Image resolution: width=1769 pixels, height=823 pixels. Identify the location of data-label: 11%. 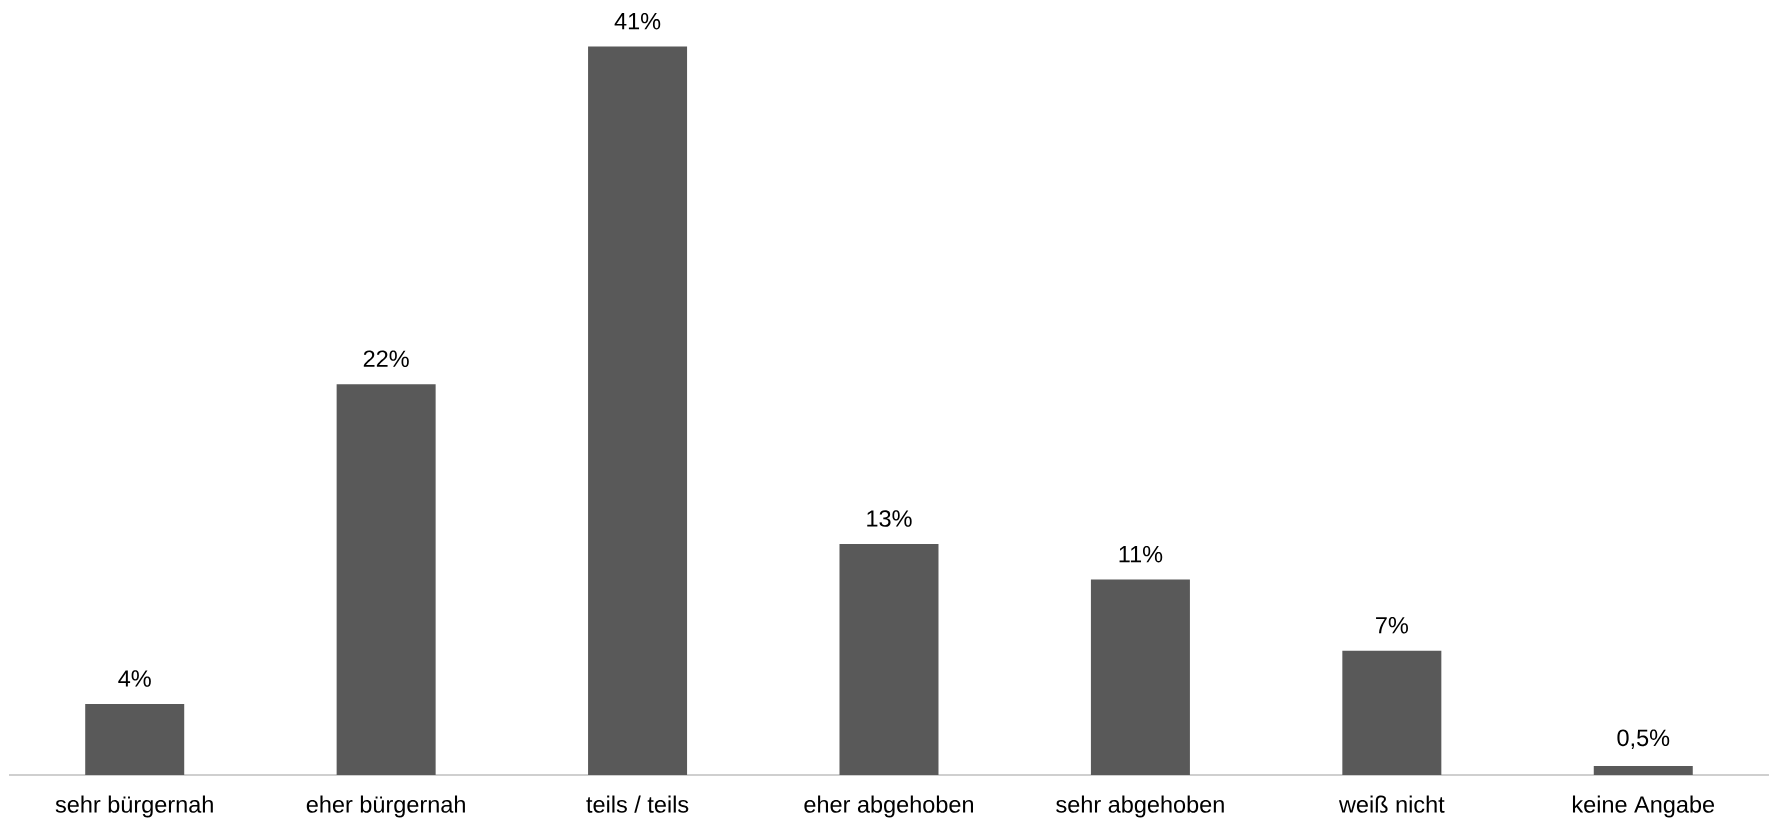
(1141, 554).